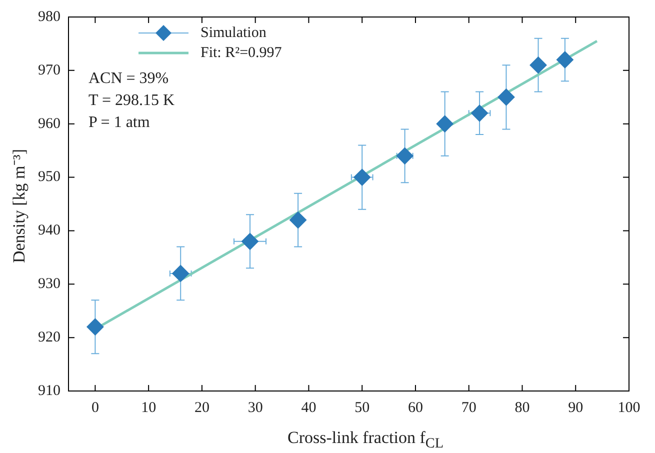  What do you see at coordinates (95, 408) in the screenshot?
I see `x-tick-label: 0` at bounding box center [95, 408].